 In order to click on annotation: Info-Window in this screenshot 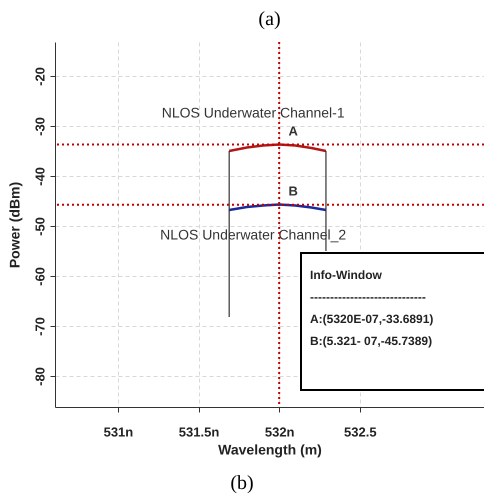, I will do `click(346, 275)`.